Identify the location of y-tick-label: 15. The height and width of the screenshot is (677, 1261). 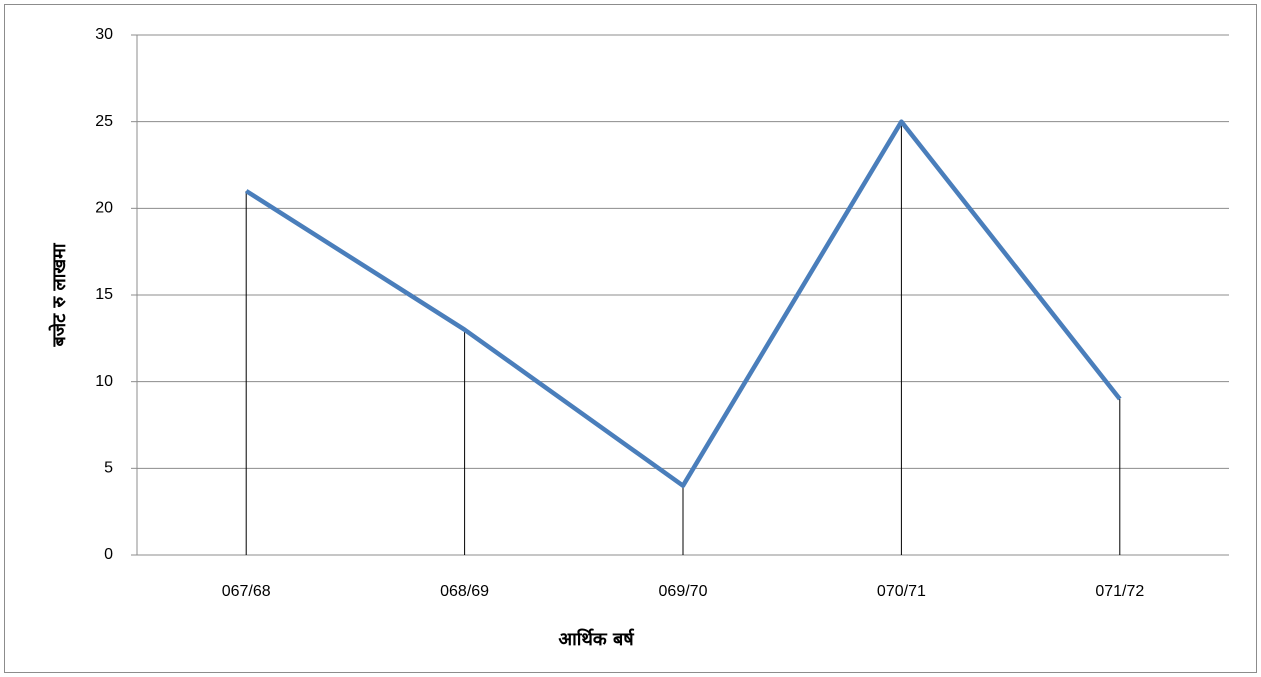
(104, 294).